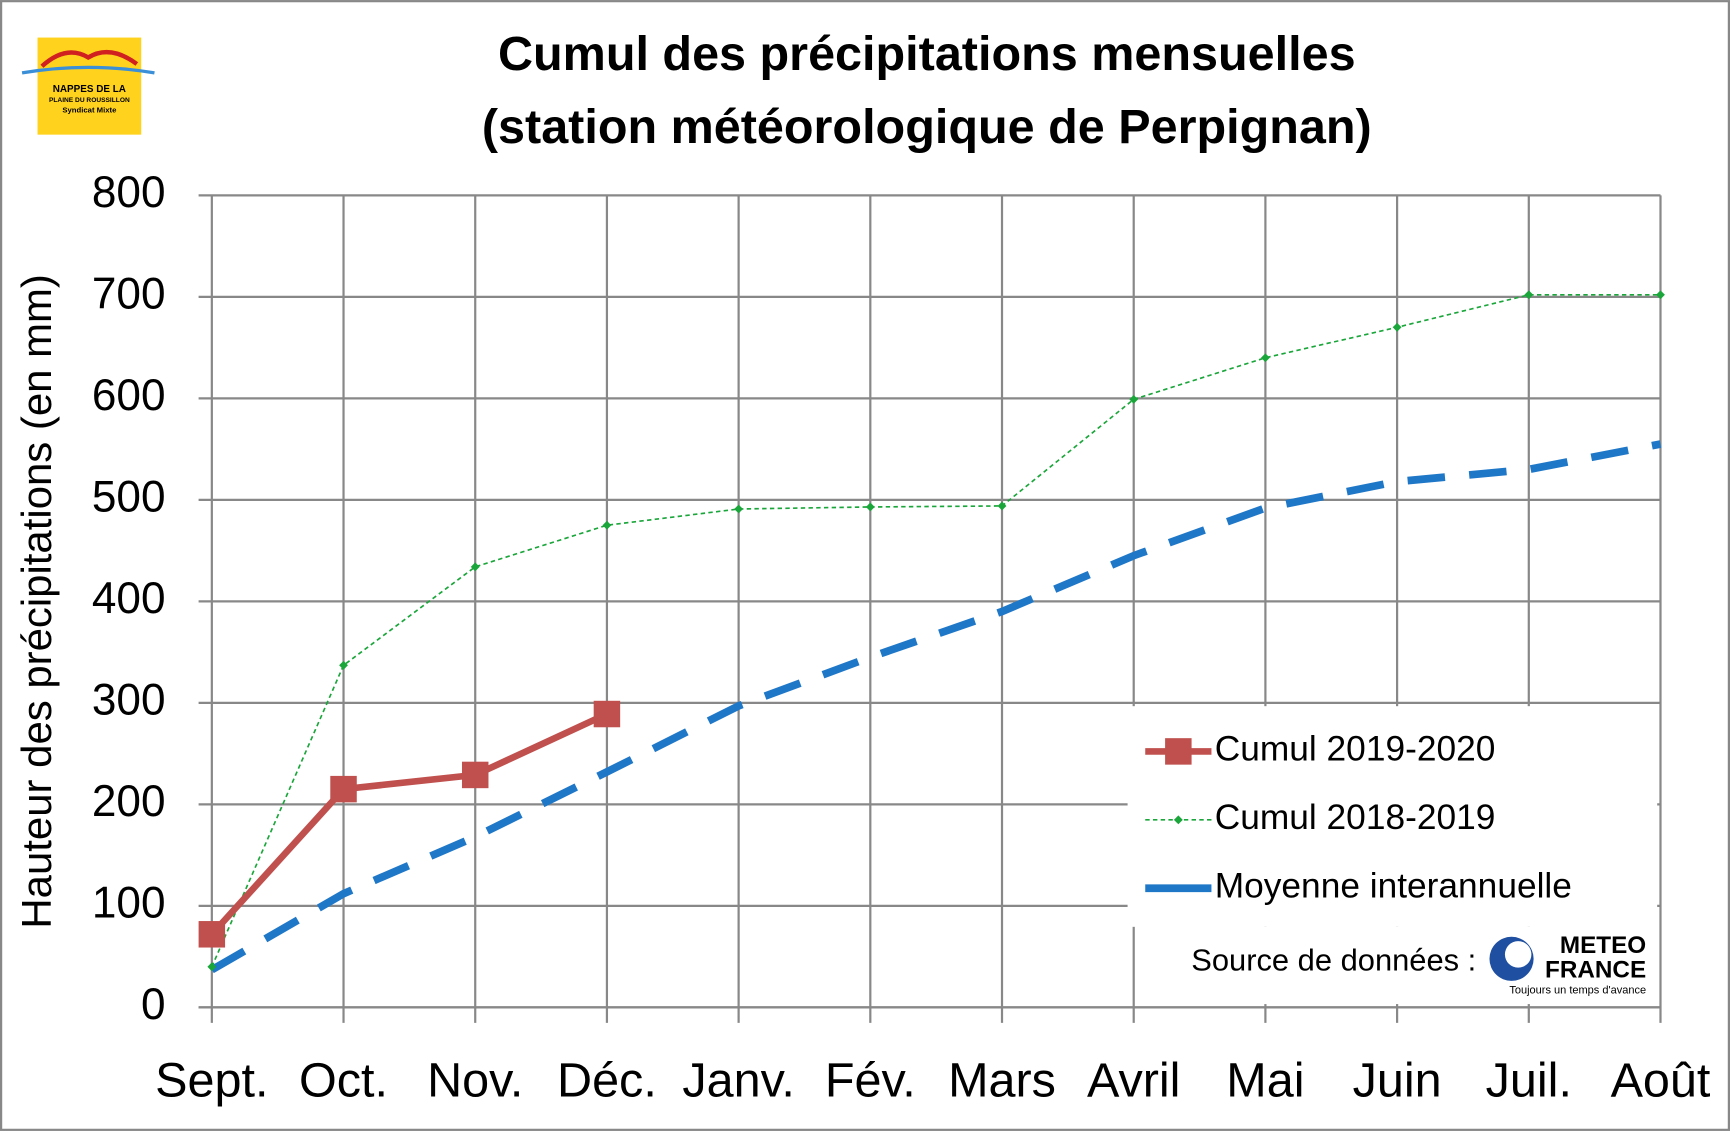 This screenshot has height=1131, width=1730. What do you see at coordinates (36, 601) in the screenshot?
I see `y-axis-label: Hauteur des précipitations (en mm)` at bounding box center [36, 601].